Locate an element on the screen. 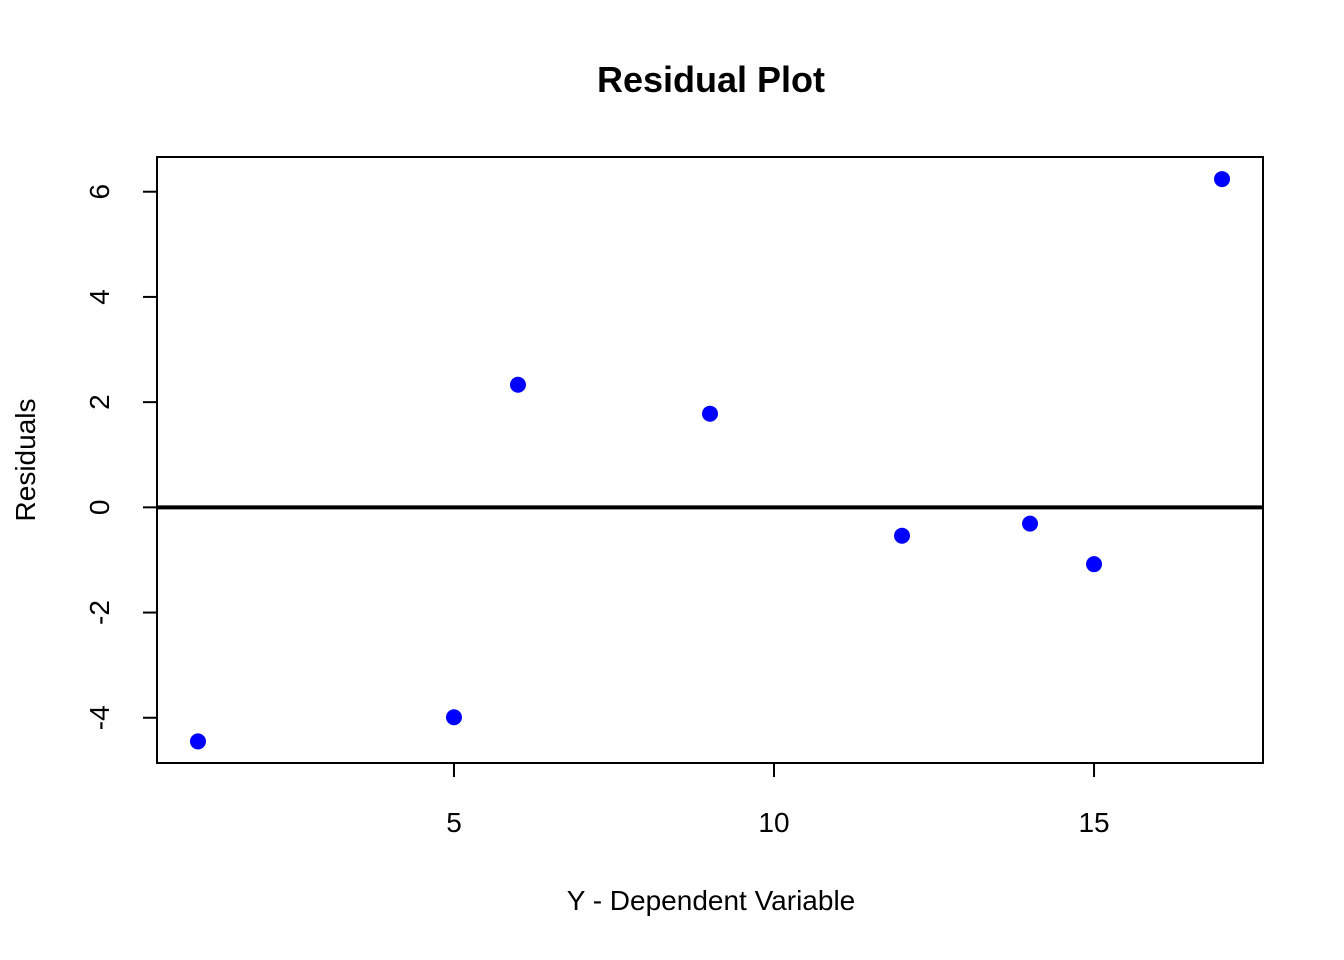 The height and width of the screenshot is (960, 1344). y-tick-label: 4 is located at coordinates (99, 297).